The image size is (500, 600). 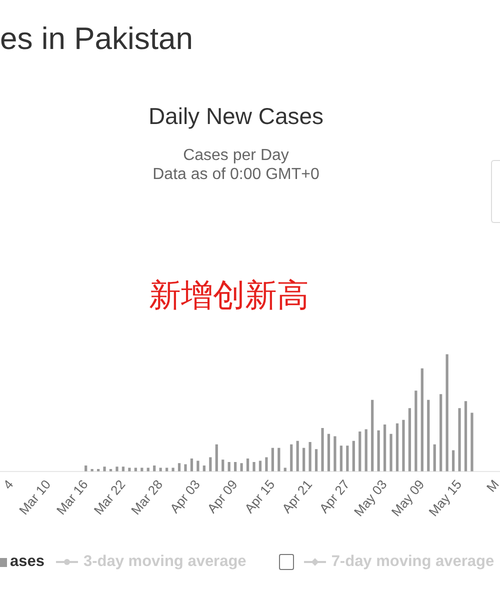 I want to click on x-tick-label: Mar 28, so click(x=147, y=497).